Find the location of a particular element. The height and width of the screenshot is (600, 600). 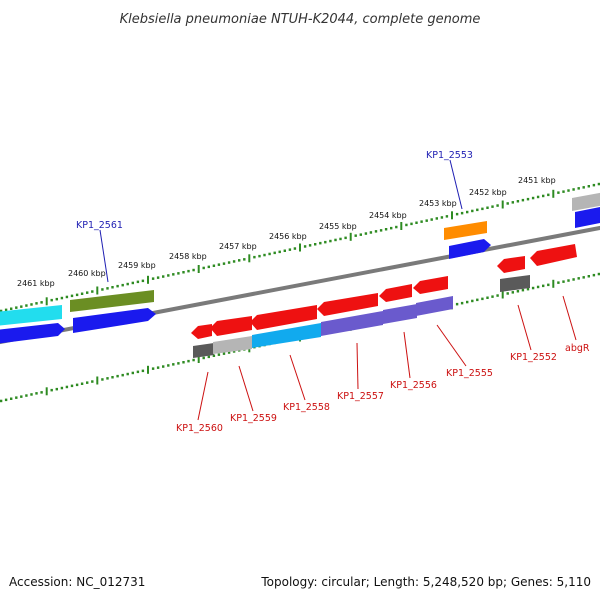

kbp-label: 2455 kbp is located at coordinates (338, 226).